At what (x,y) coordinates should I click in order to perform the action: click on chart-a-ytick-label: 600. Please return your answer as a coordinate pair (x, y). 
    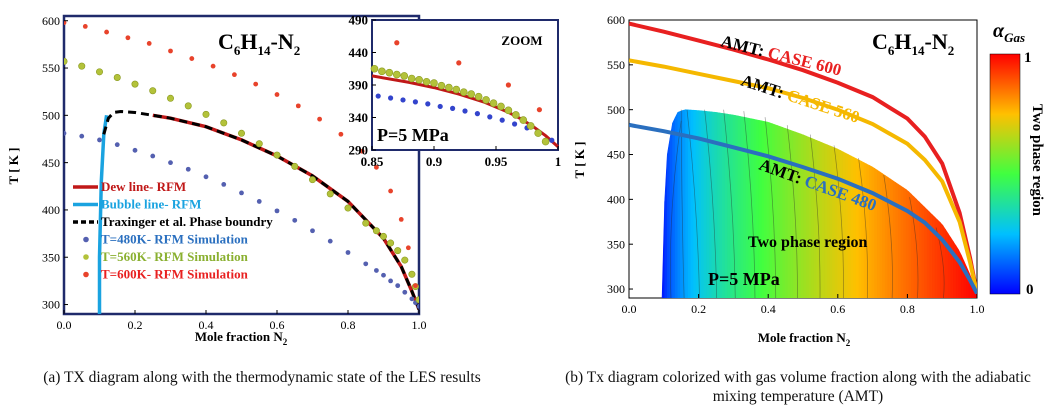
    Looking at the image, I should click on (51, 21).